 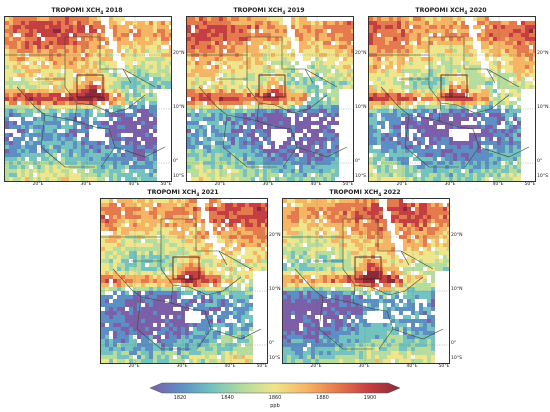 What do you see at coordinates (391, 192) in the screenshot?
I see `title-year: 2022` at bounding box center [391, 192].